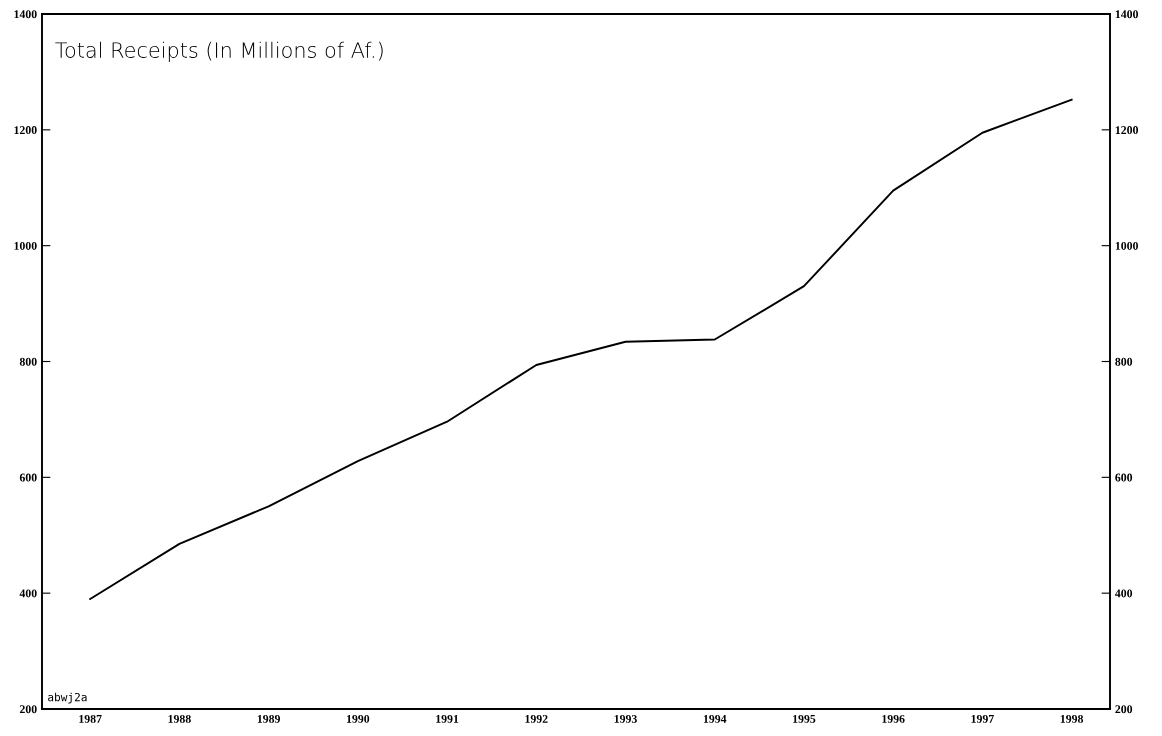  Describe the element at coordinates (1072, 718) in the screenshot. I see `x-tick-label: 1998` at that location.